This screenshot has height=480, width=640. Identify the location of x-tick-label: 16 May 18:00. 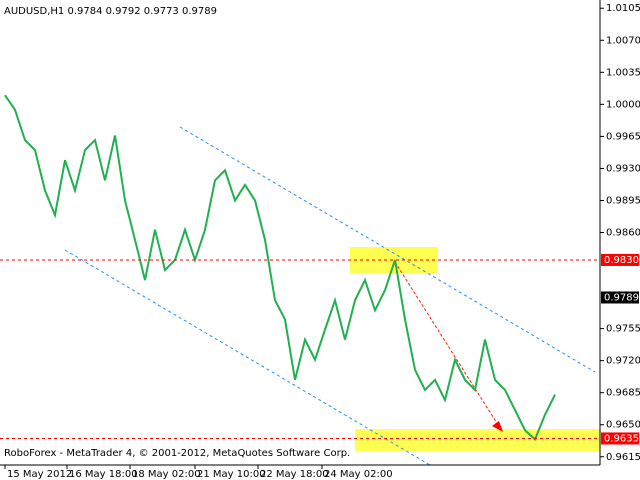
(103, 474).